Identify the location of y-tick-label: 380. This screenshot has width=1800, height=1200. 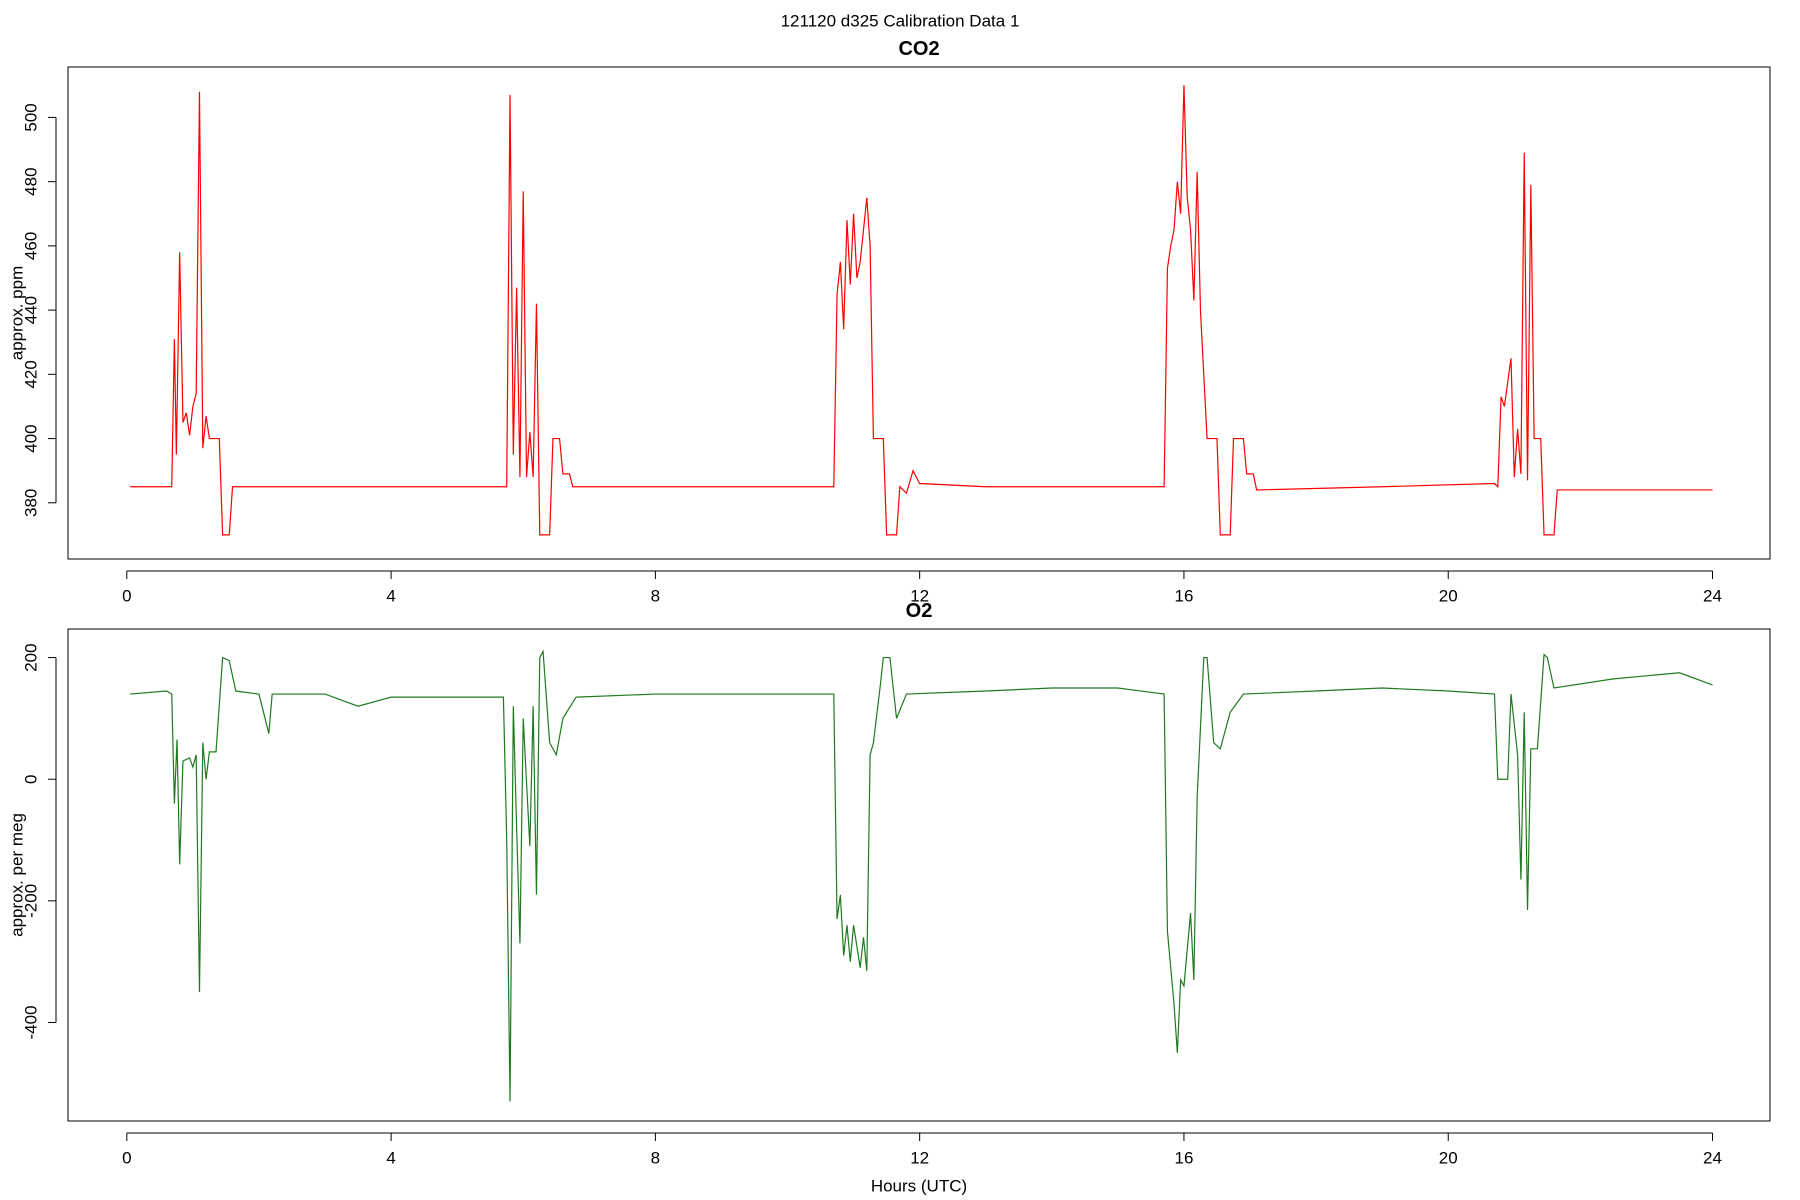
(30, 503).